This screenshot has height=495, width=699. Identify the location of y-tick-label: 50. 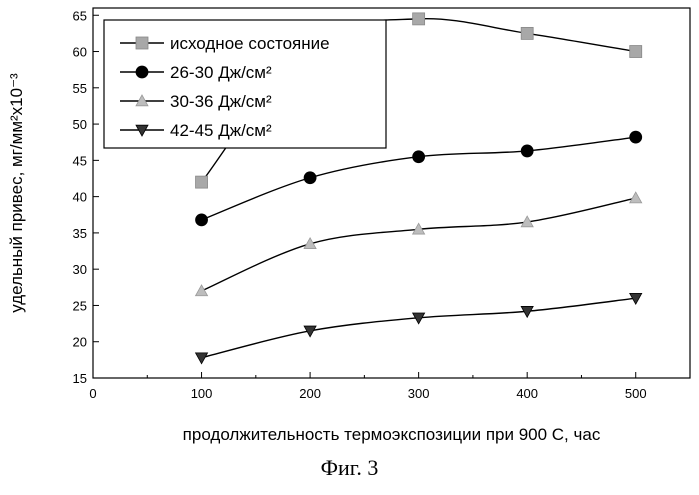
(80, 124).